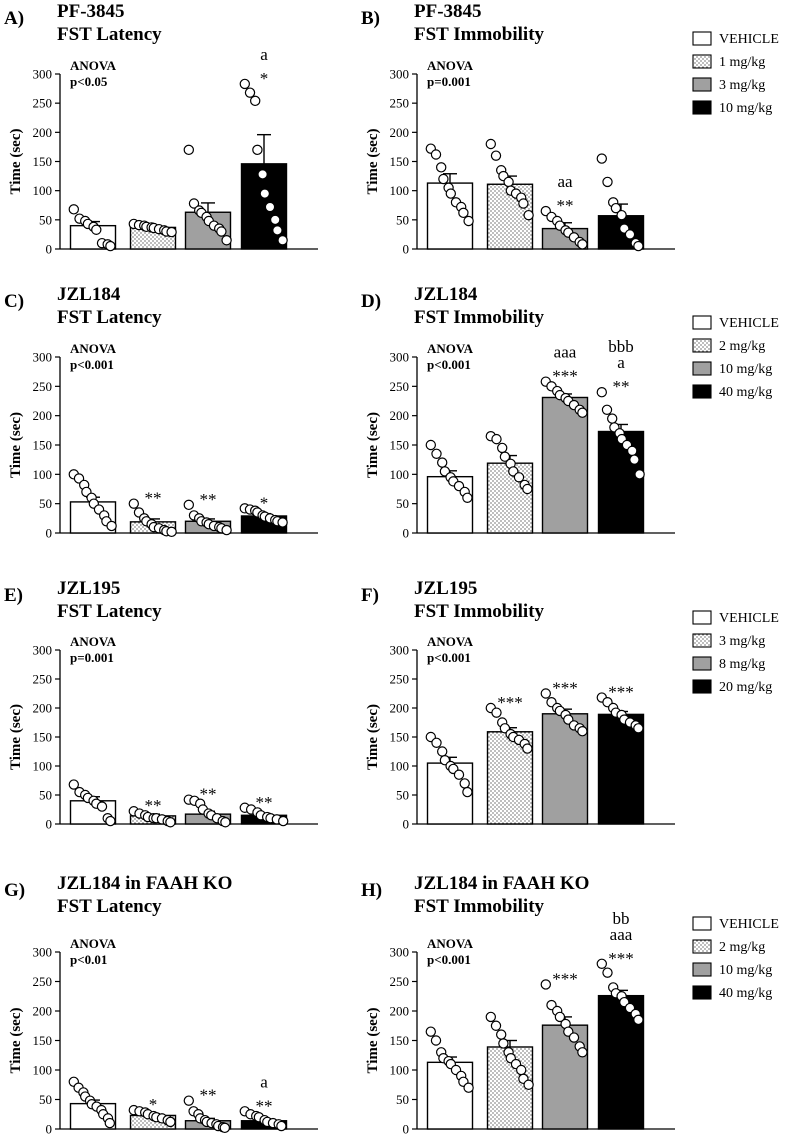  I want to click on panel-title-line: FST Immobility, so click(479, 34).